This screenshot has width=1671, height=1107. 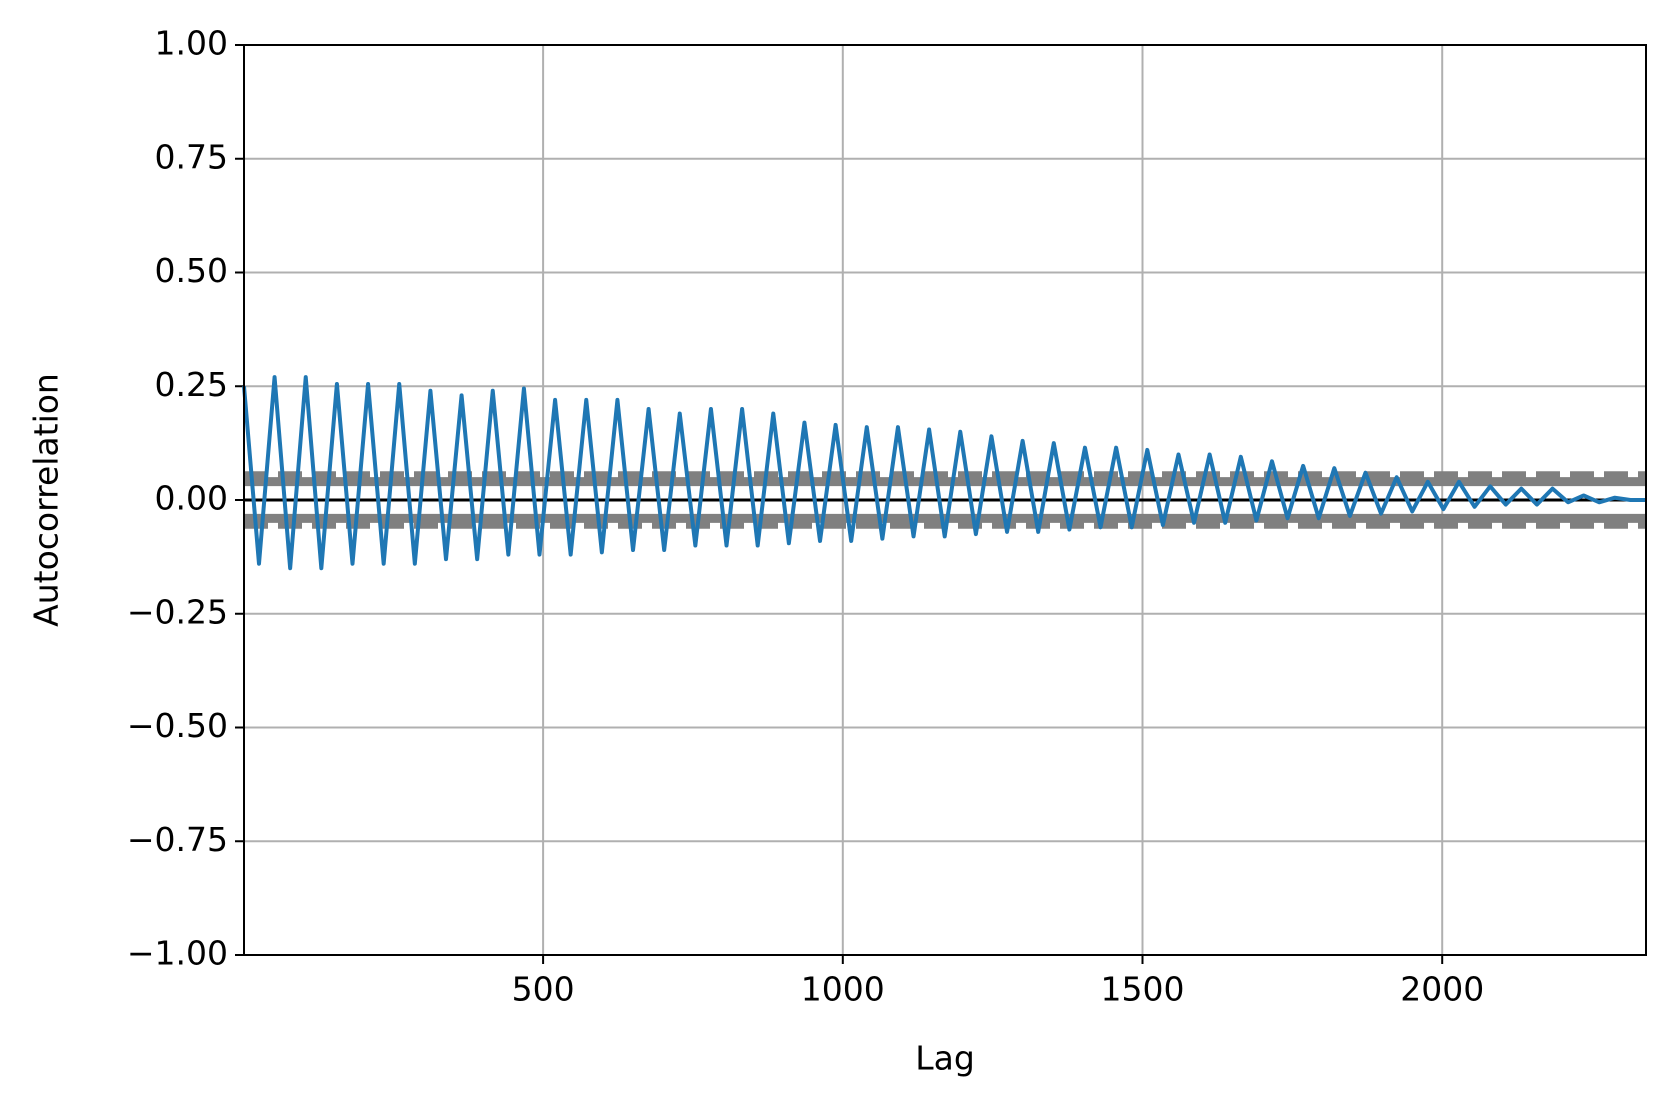 What do you see at coordinates (177, 839) in the screenshot?
I see `y-tick-label: −0.75` at bounding box center [177, 839].